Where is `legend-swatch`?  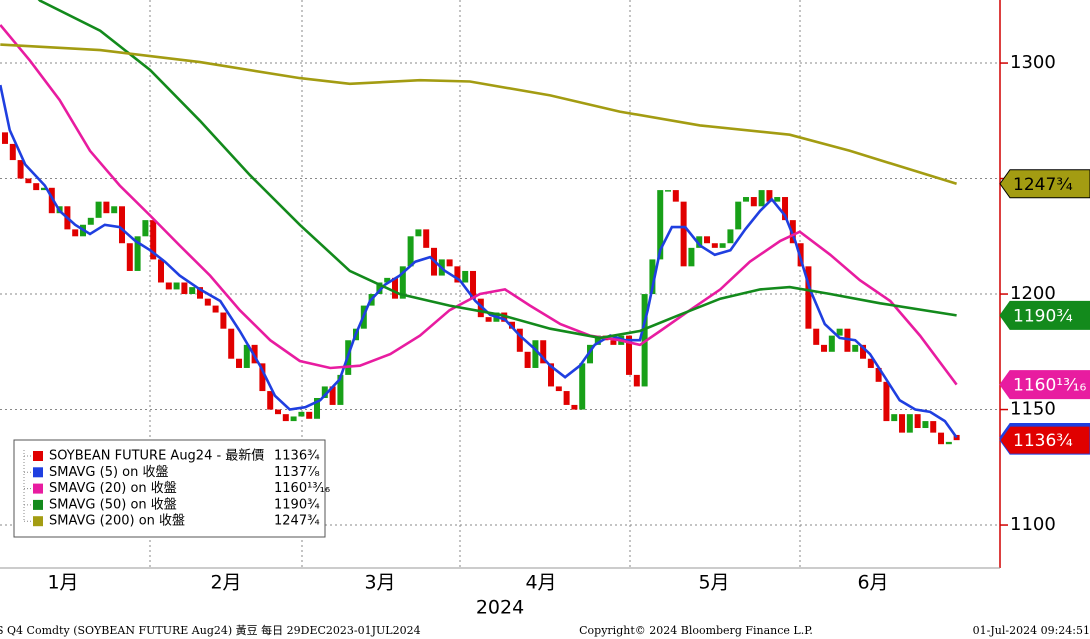
legend-swatch is located at coordinates (38, 456).